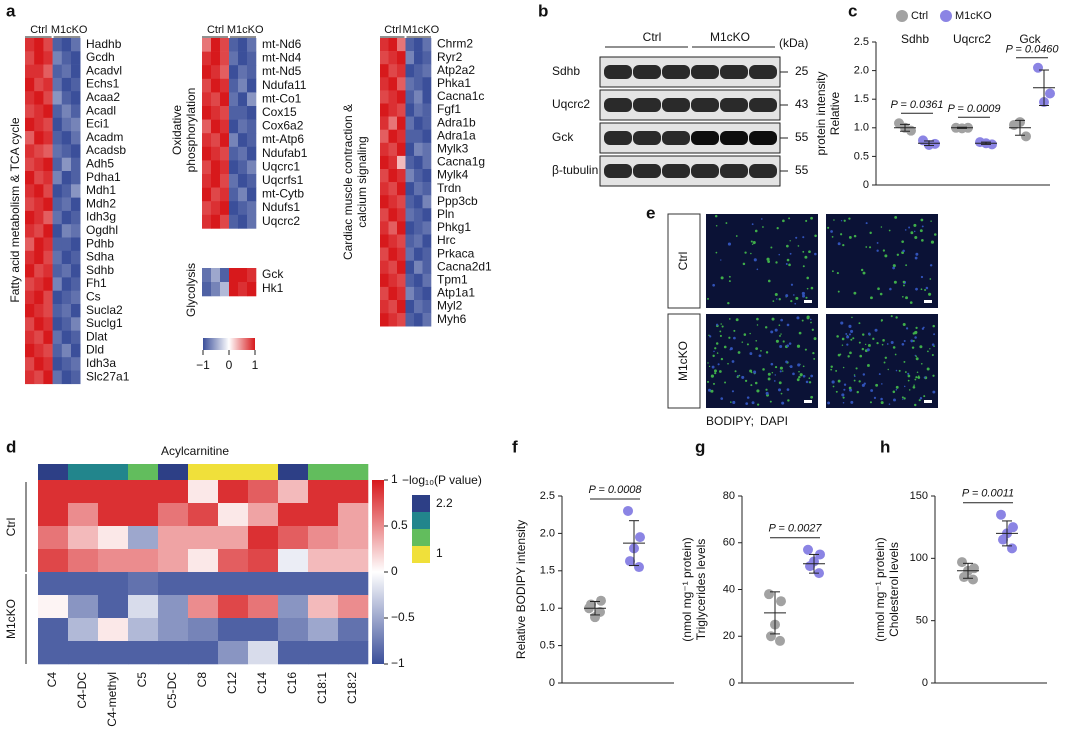 Image resolution: width=1080 pixels, height=751 pixels. I want to click on p-value: P = 0.0361, so click(916, 105).